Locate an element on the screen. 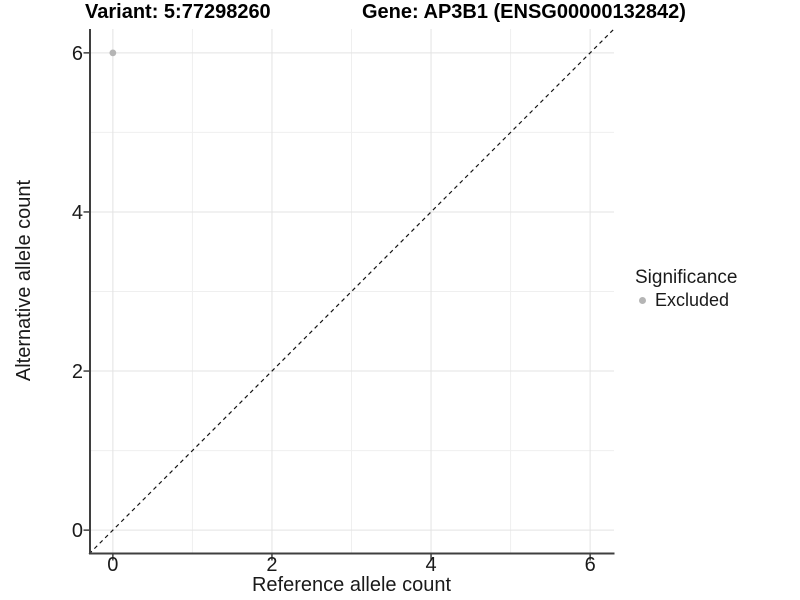 The image size is (800, 600). data-point is located at coordinates (113, 53).